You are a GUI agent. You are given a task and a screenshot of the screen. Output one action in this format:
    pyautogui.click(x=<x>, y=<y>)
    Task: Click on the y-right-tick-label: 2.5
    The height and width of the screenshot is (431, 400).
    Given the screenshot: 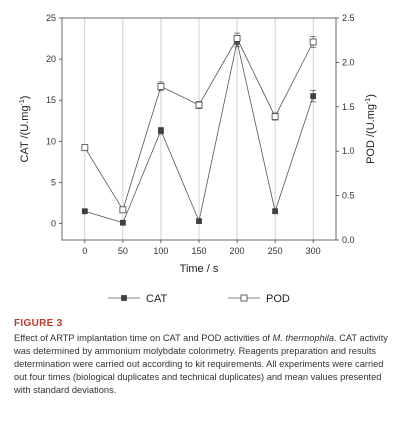 What is the action you would take?
    pyautogui.click(x=348, y=18)
    